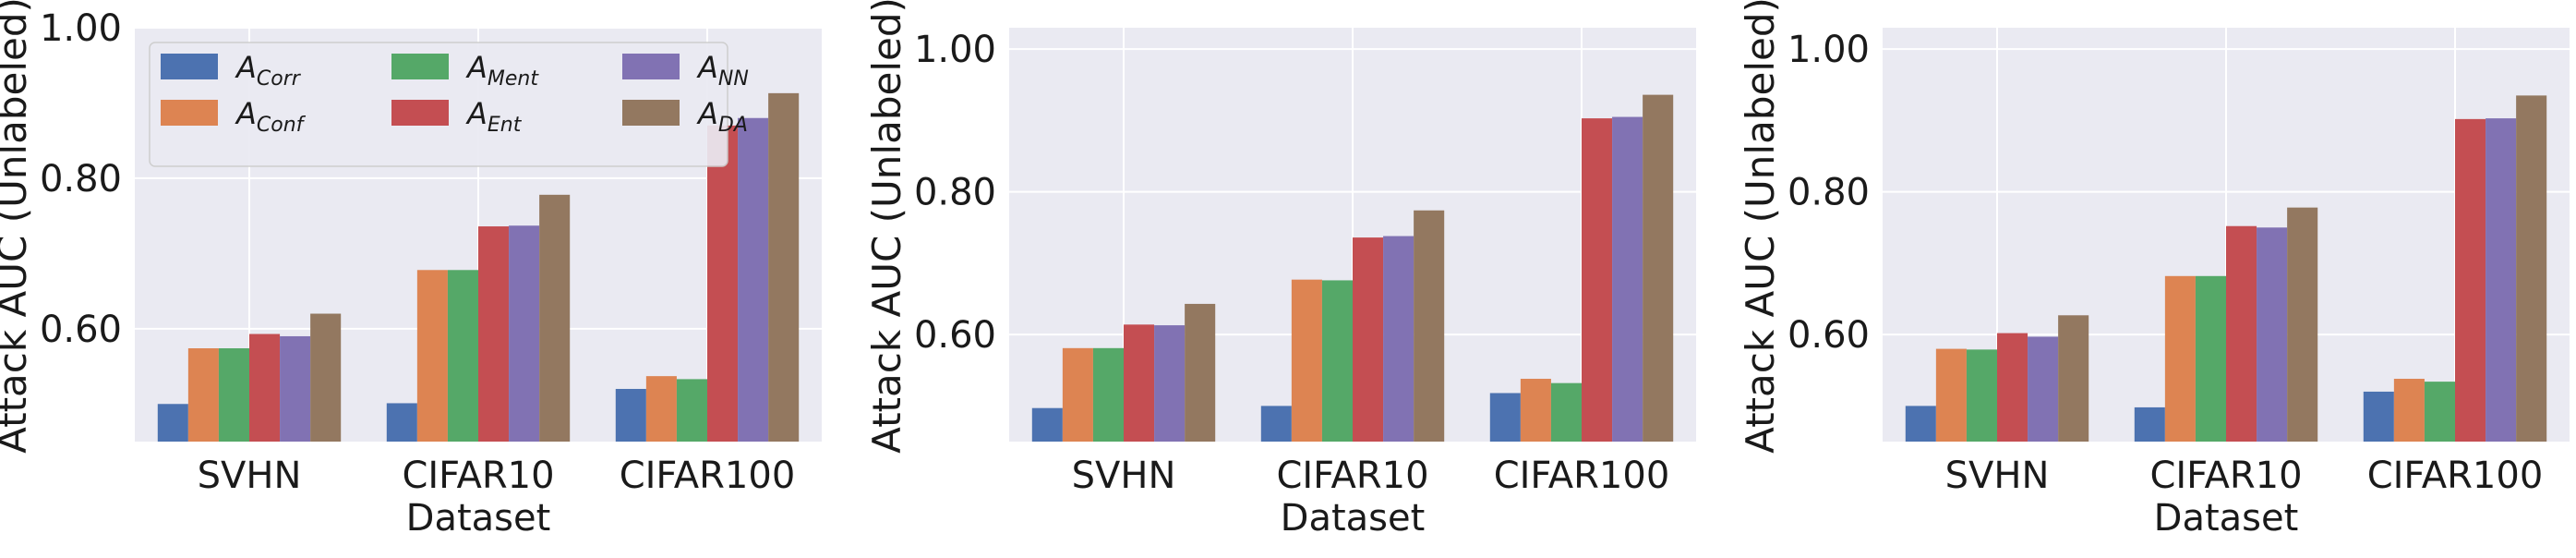 This screenshot has height=558, width=2576. What do you see at coordinates (420, 67) in the screenshot?
I see `legend-swatch-ment` at bounding box center [420, 67].